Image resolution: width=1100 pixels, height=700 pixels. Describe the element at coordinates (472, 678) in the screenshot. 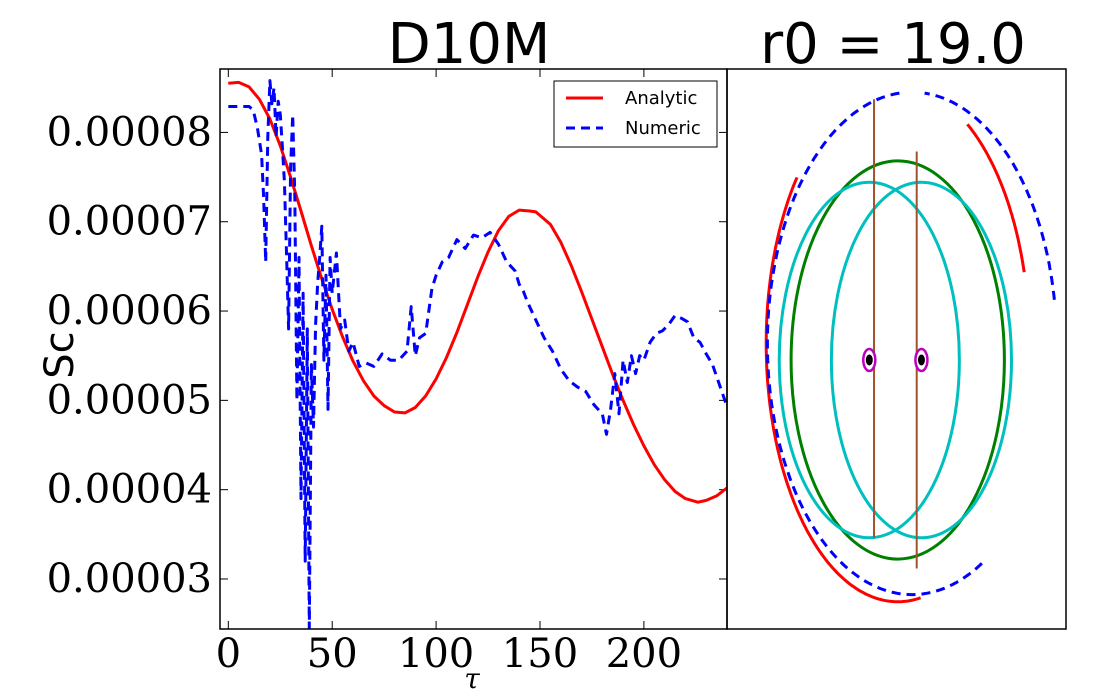

I see `x-axis-label: τ` at that location.